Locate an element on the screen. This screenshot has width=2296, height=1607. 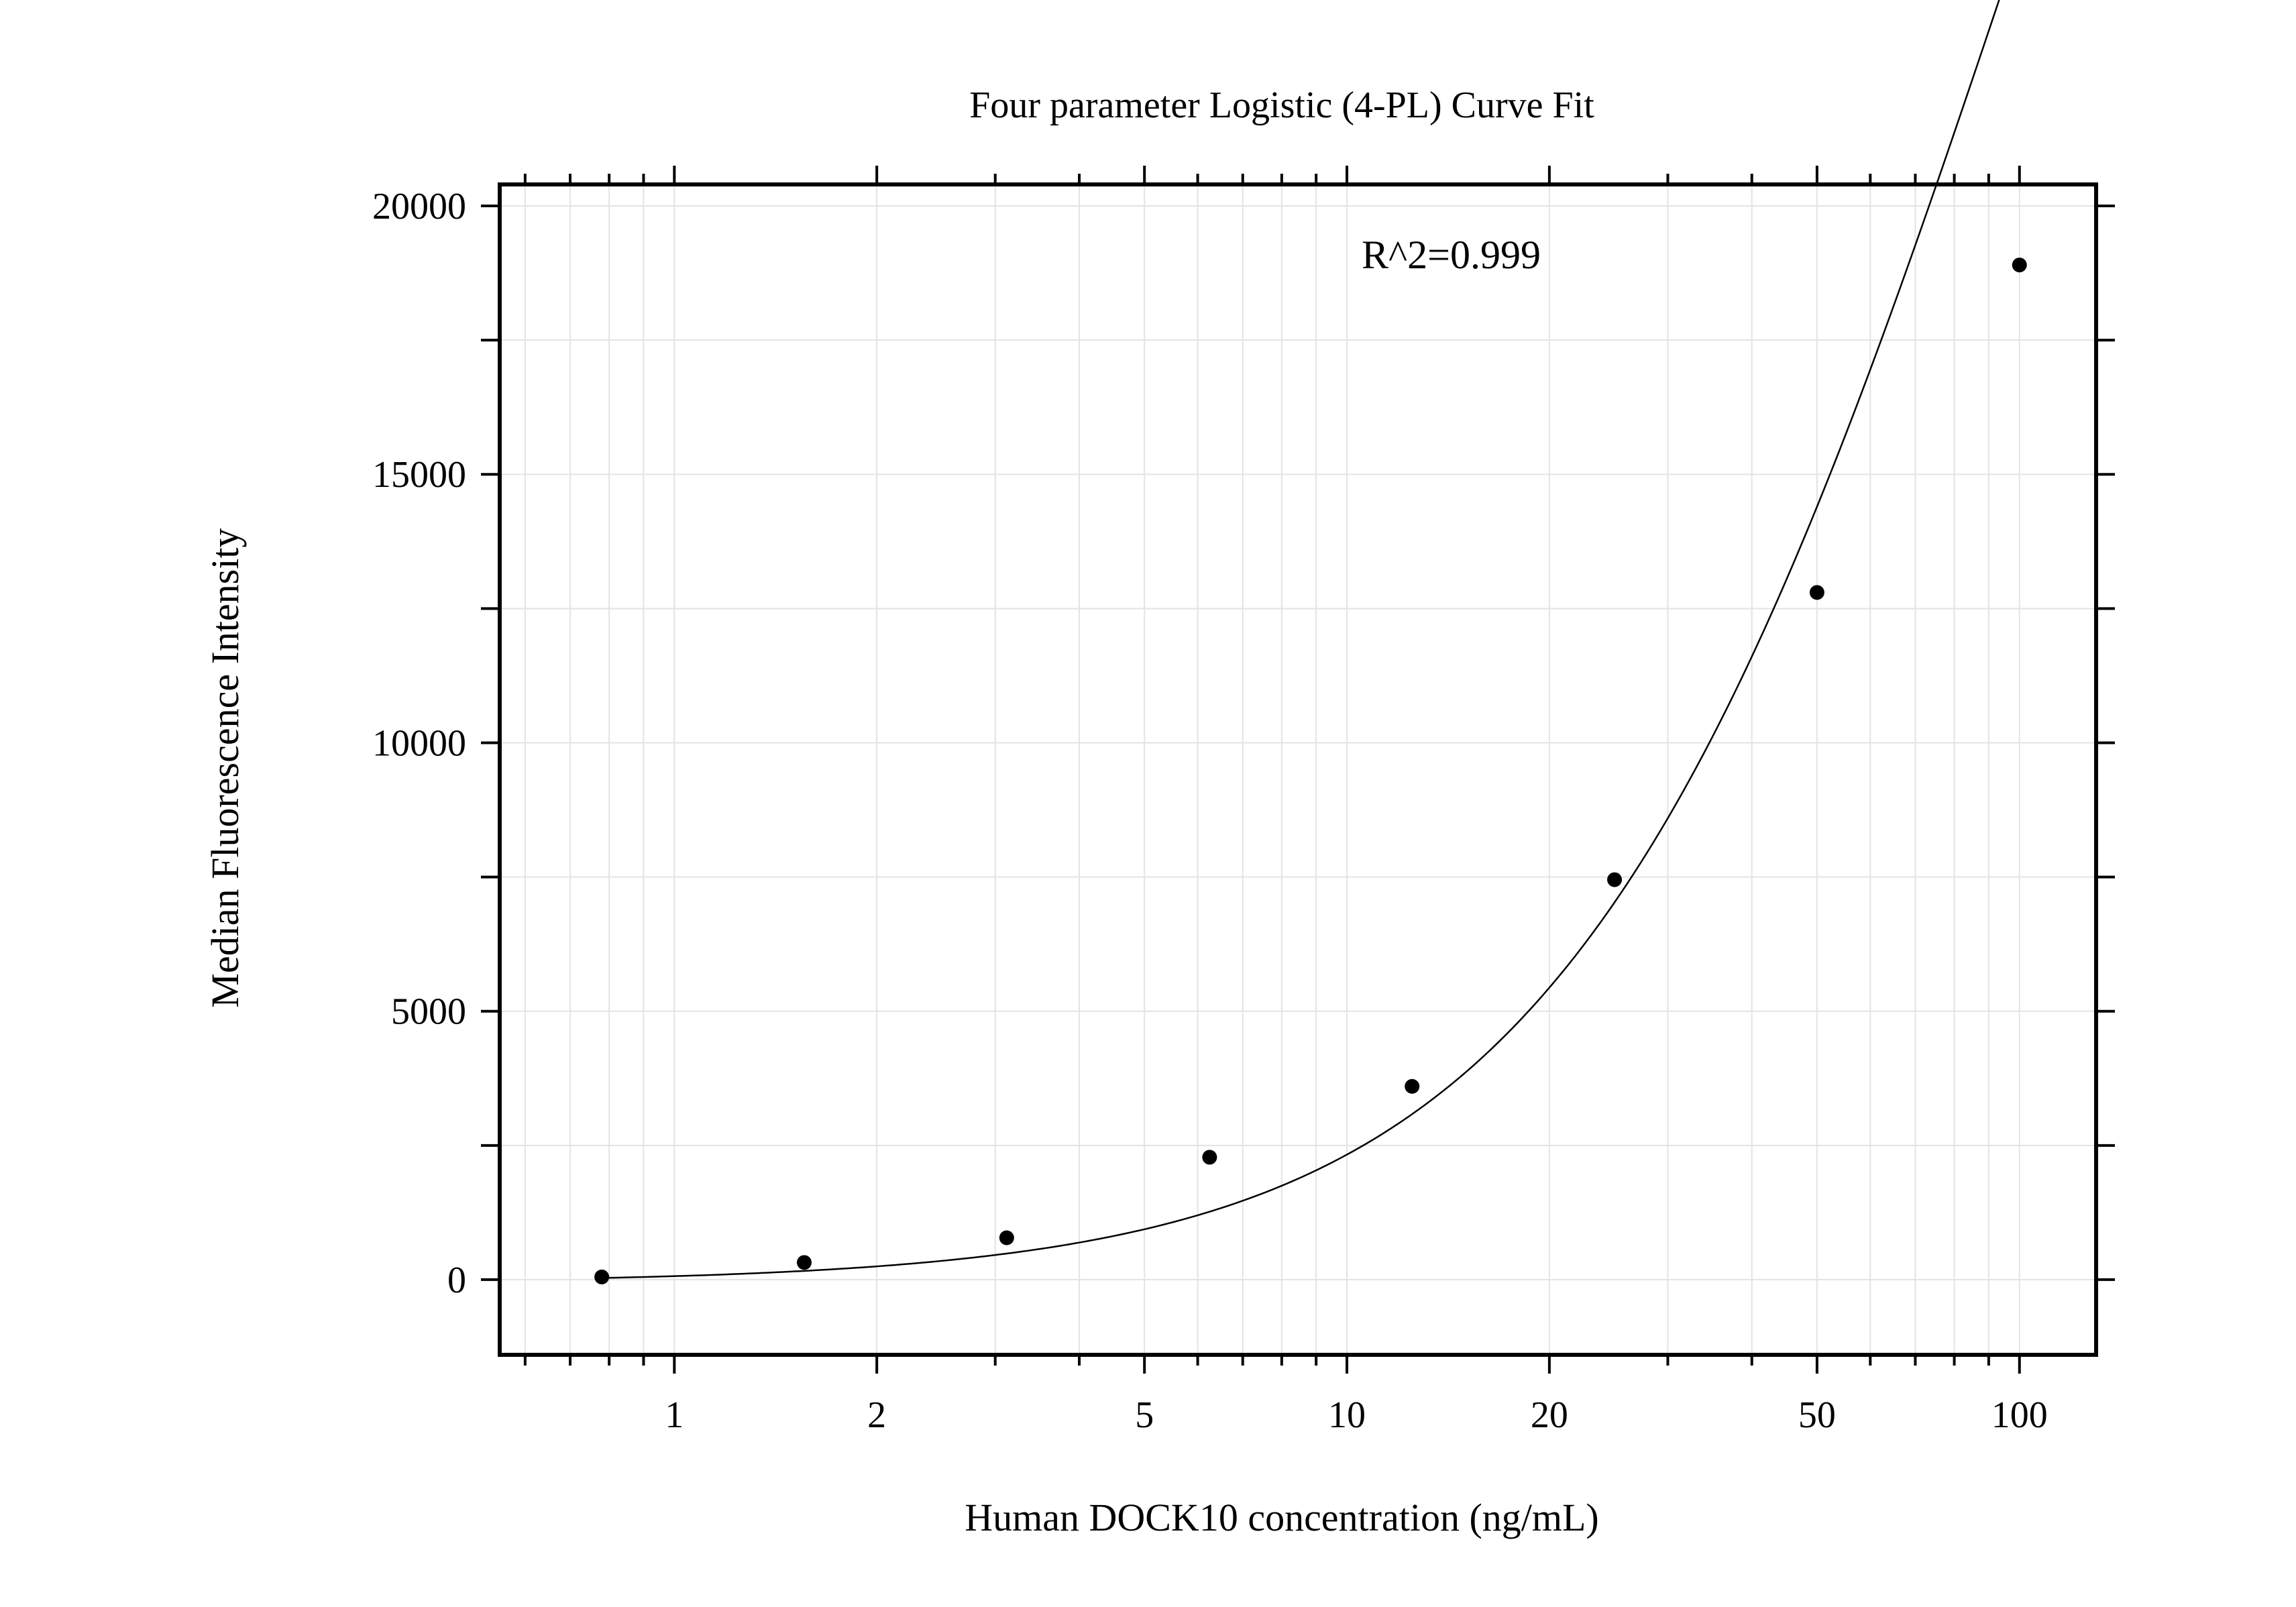
r-squared-annotation: R^2=0.999 is located at coordinates (1451, 255).